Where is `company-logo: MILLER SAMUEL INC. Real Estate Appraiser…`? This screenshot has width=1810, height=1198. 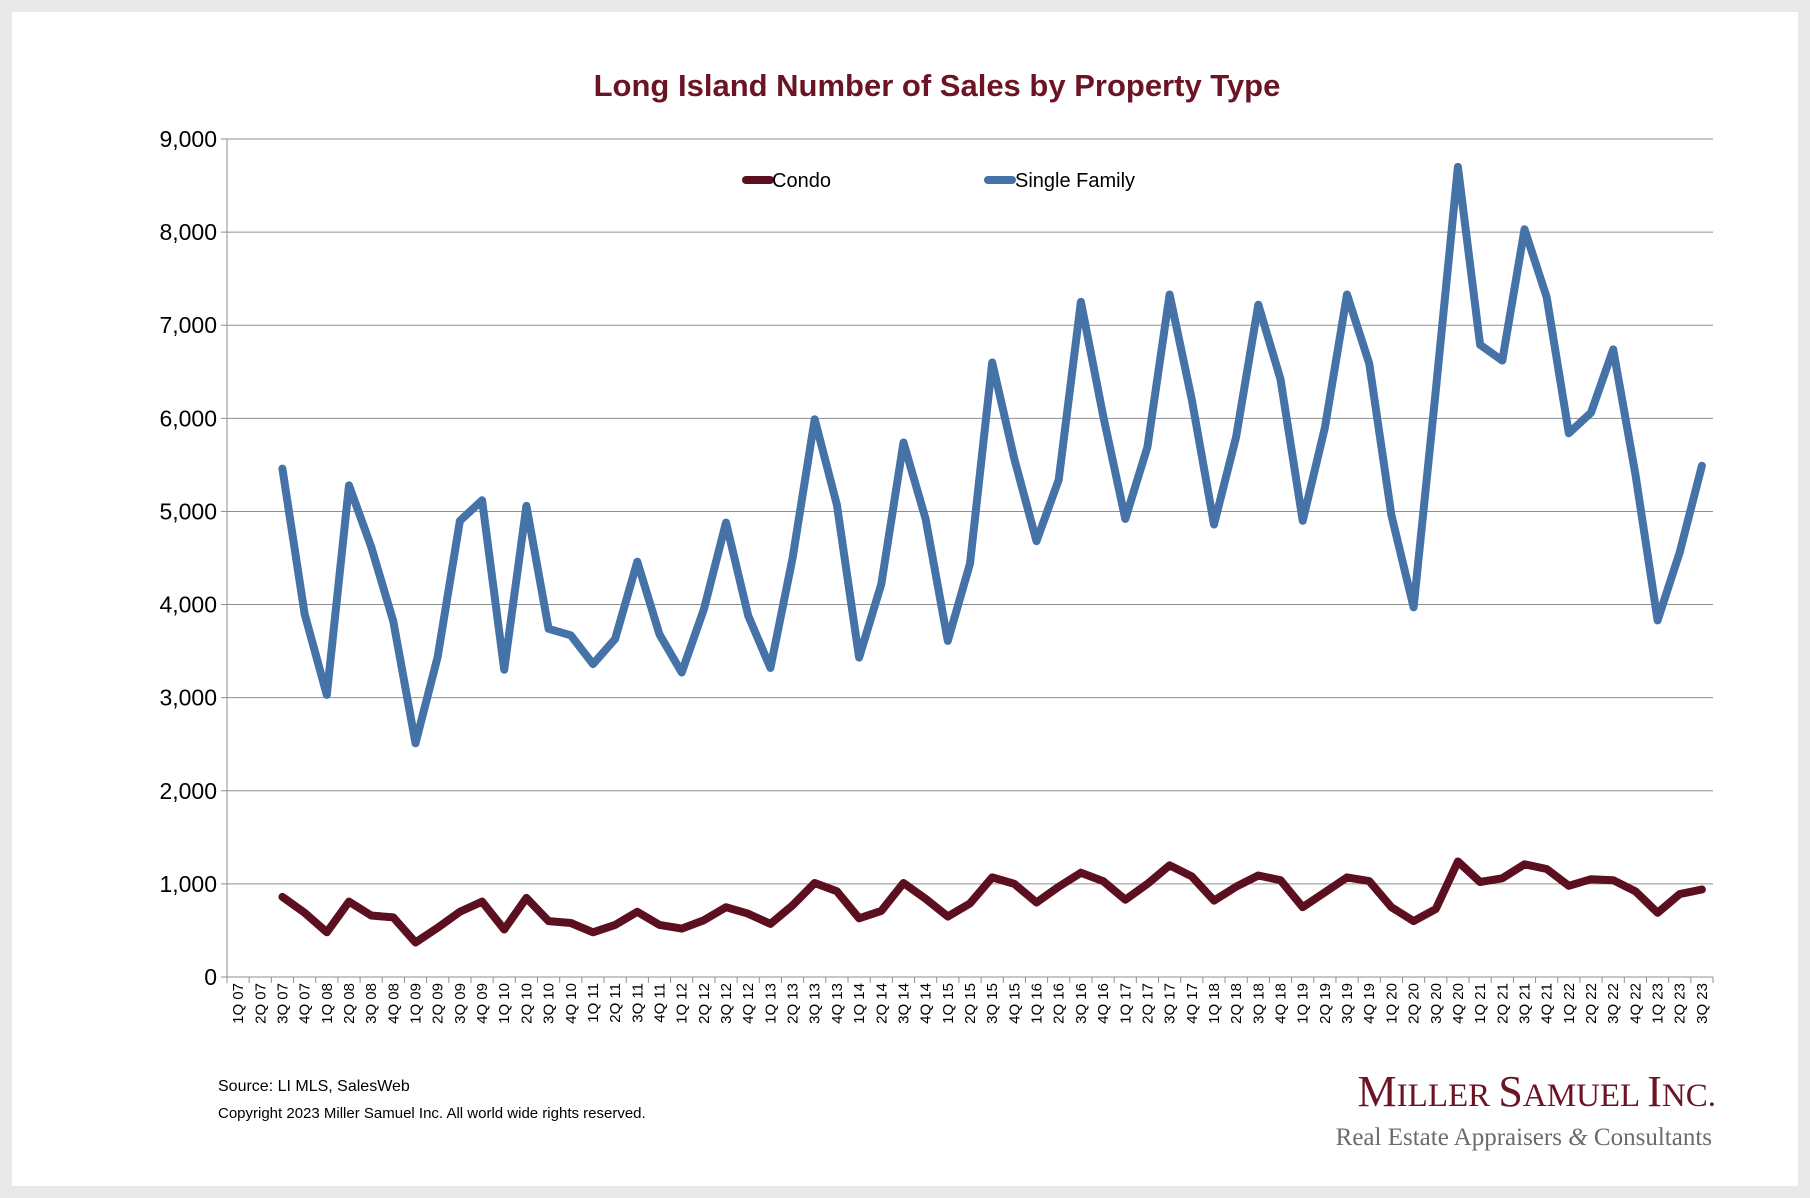 company-logo: MILLER SAMUEL INC. Real Estate Appraiser… is located at coordinates (1526, 1109).